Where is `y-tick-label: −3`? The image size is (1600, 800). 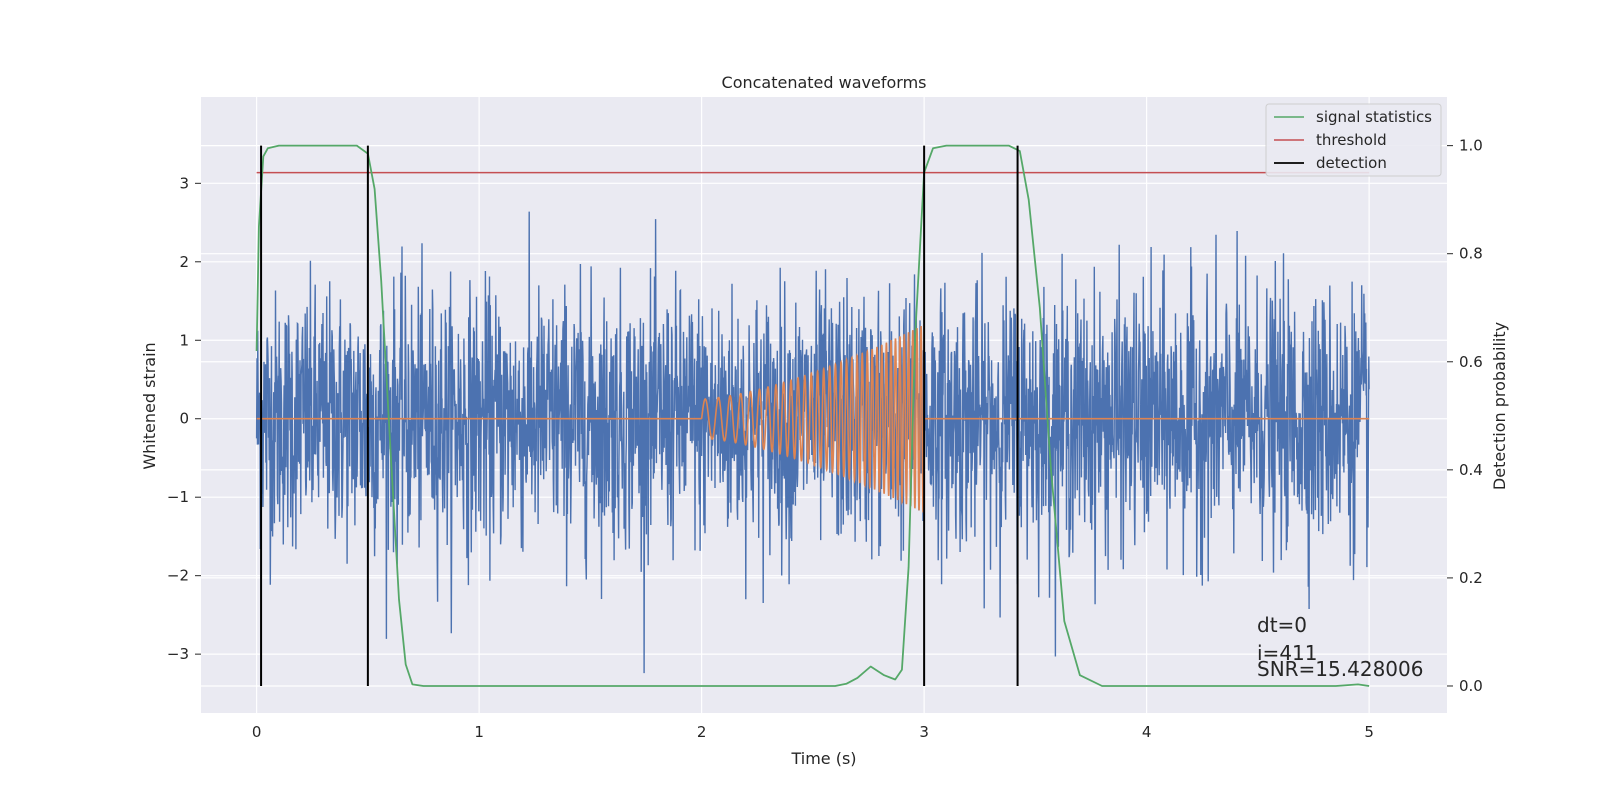
y-tick-label: −3 is located at coordinates (178, 654).